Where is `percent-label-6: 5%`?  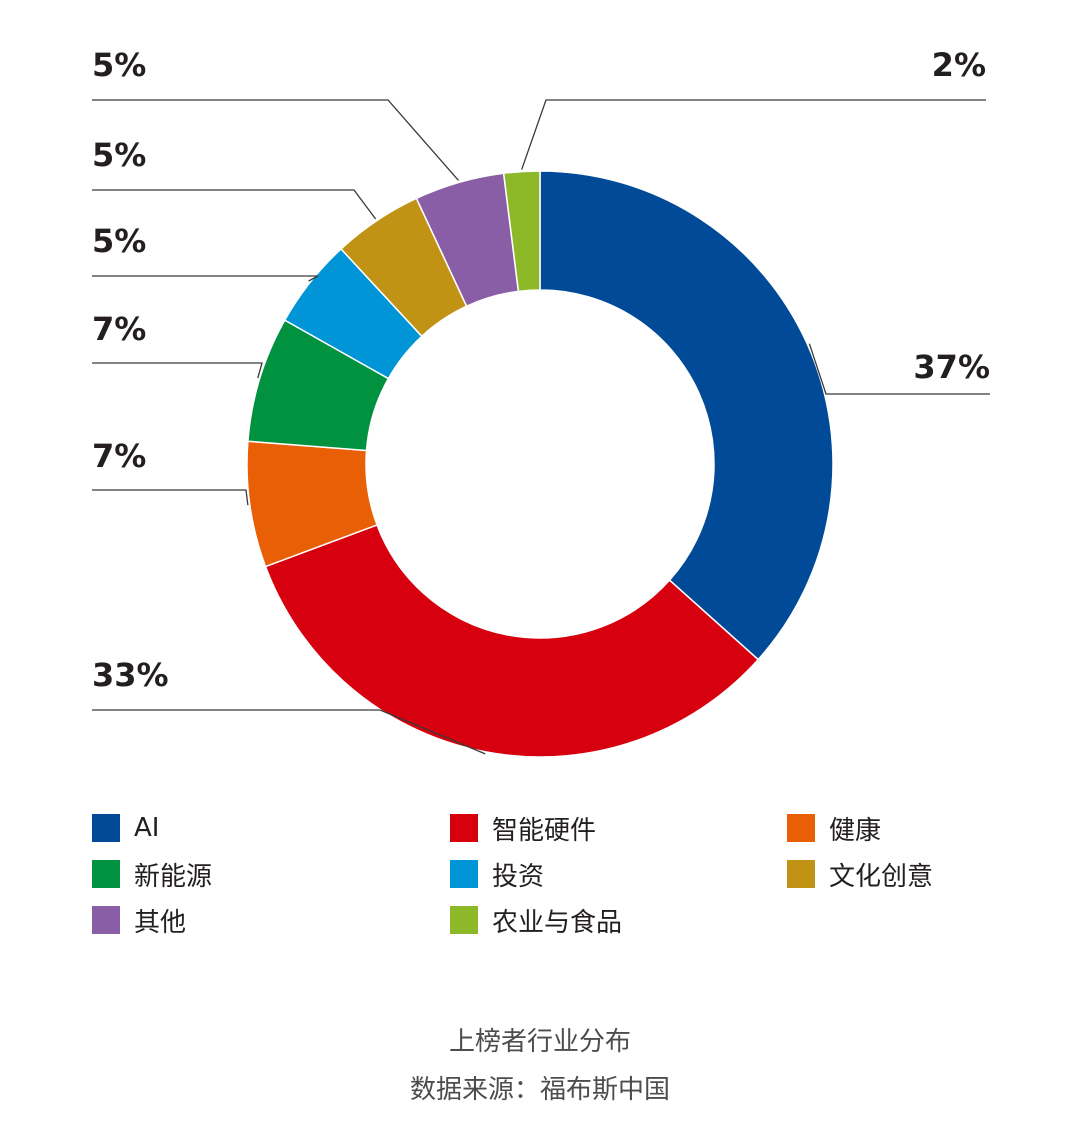 percent-label-6: 5% is located at coordinates (119, 155).